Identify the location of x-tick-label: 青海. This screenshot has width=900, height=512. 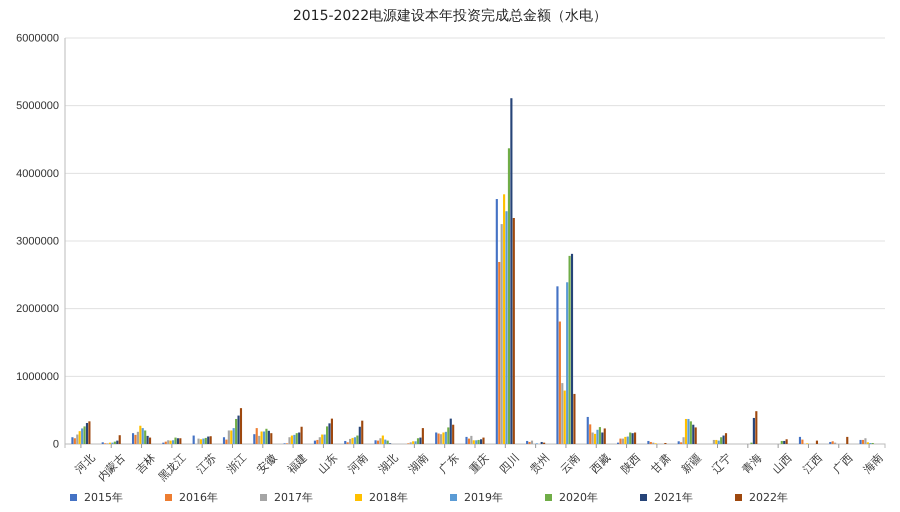
(752, 463).